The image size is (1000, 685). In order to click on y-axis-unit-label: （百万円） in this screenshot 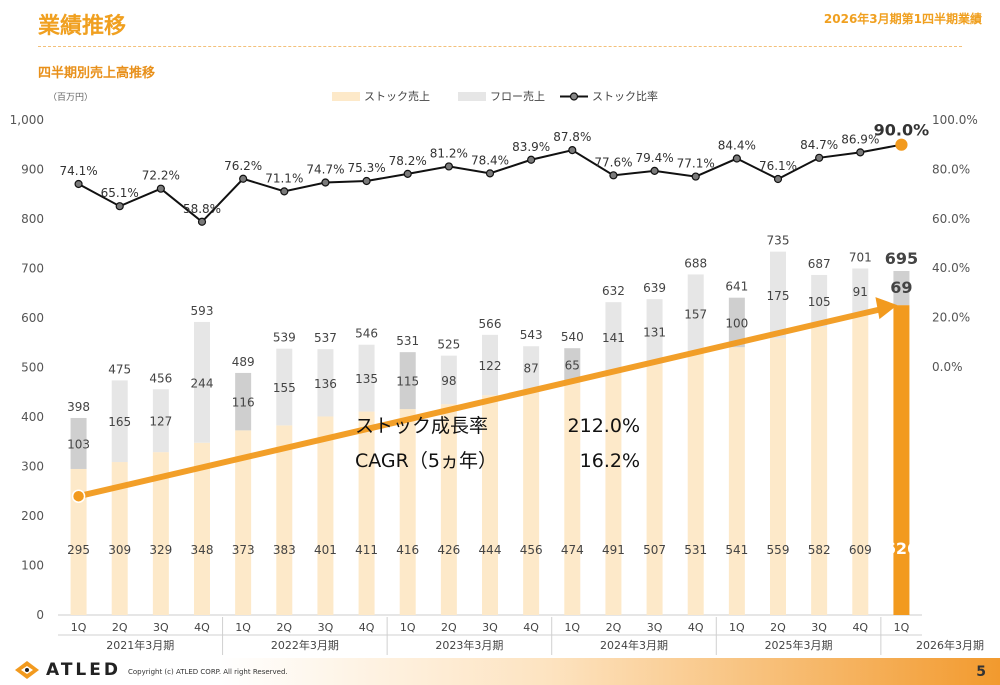, I will do `click(70, 97)`.